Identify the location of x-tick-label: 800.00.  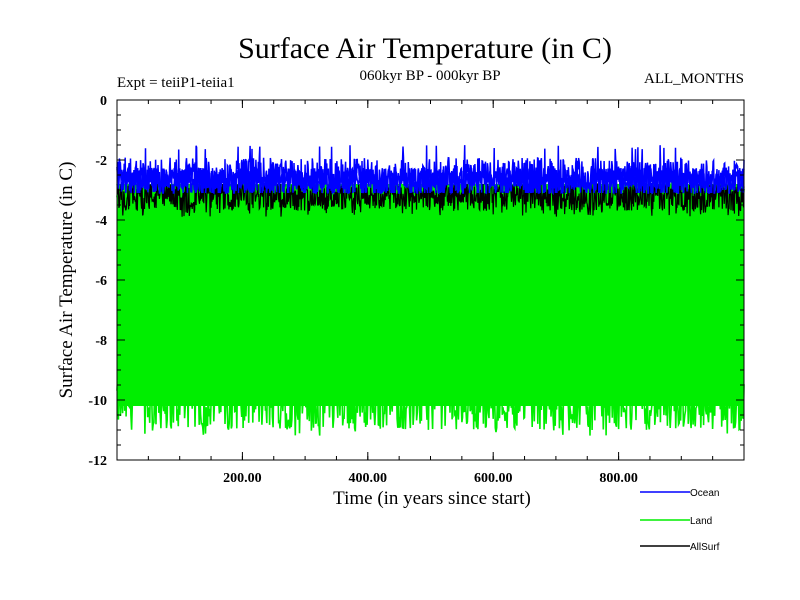
(618, 478).